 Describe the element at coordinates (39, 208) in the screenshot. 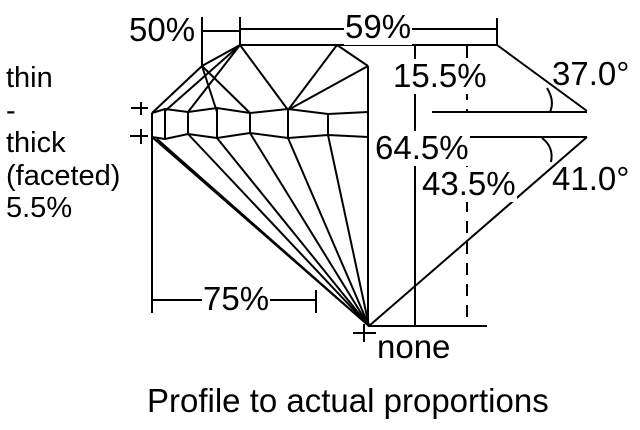

I see `girdle-description-line: 5.5%` at that location.